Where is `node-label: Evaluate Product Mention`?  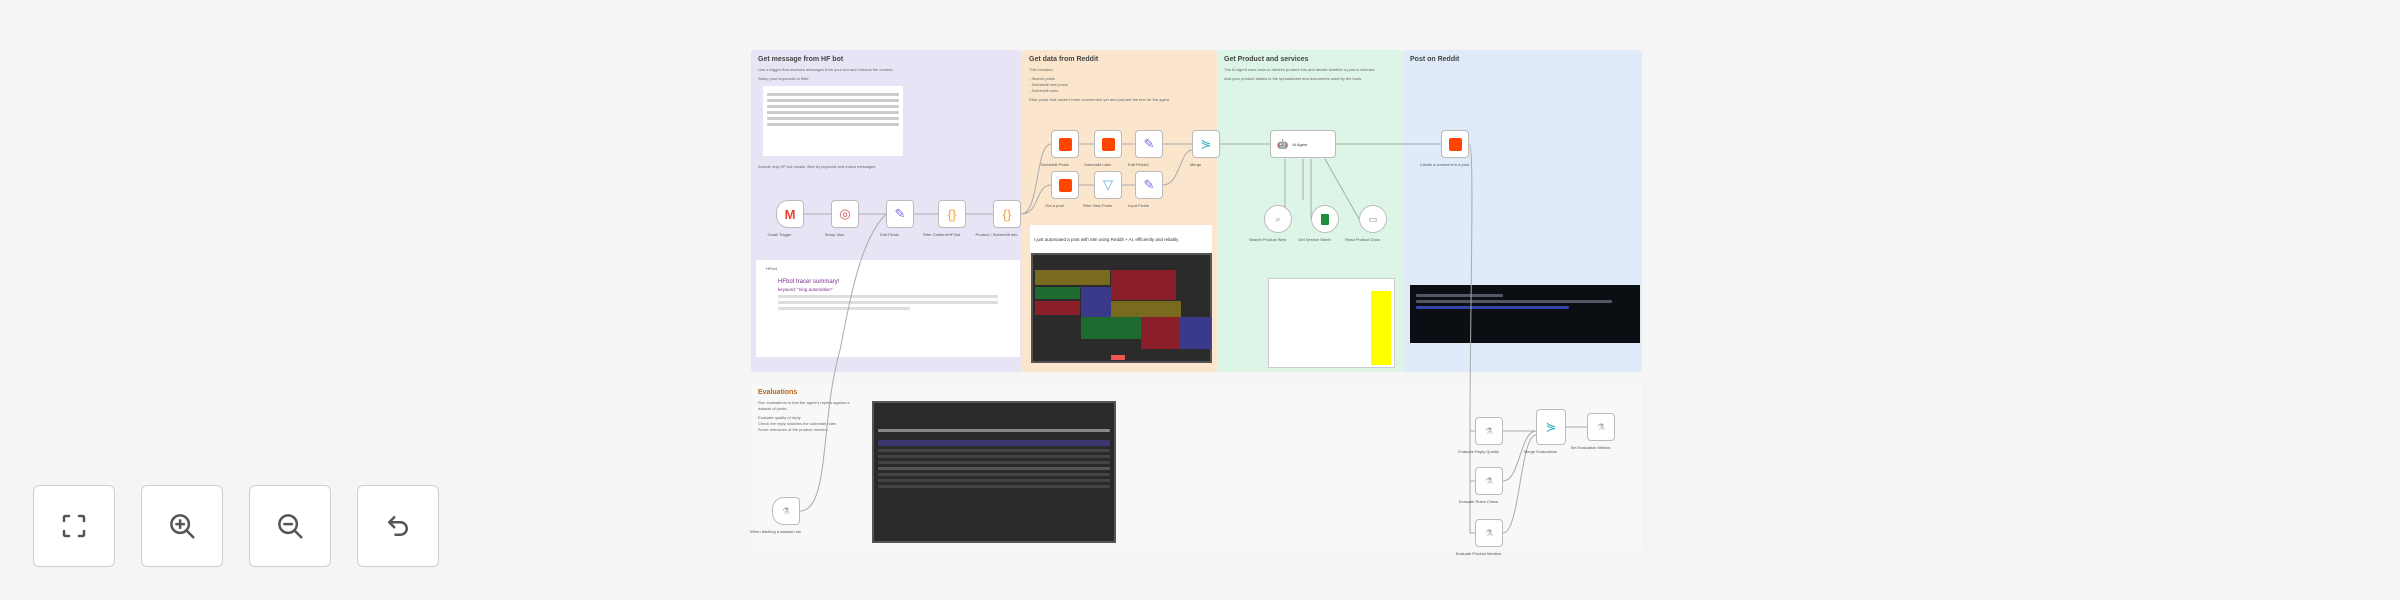
node-label: Evaluate Product Mention is located at coordinates (1478, 553).